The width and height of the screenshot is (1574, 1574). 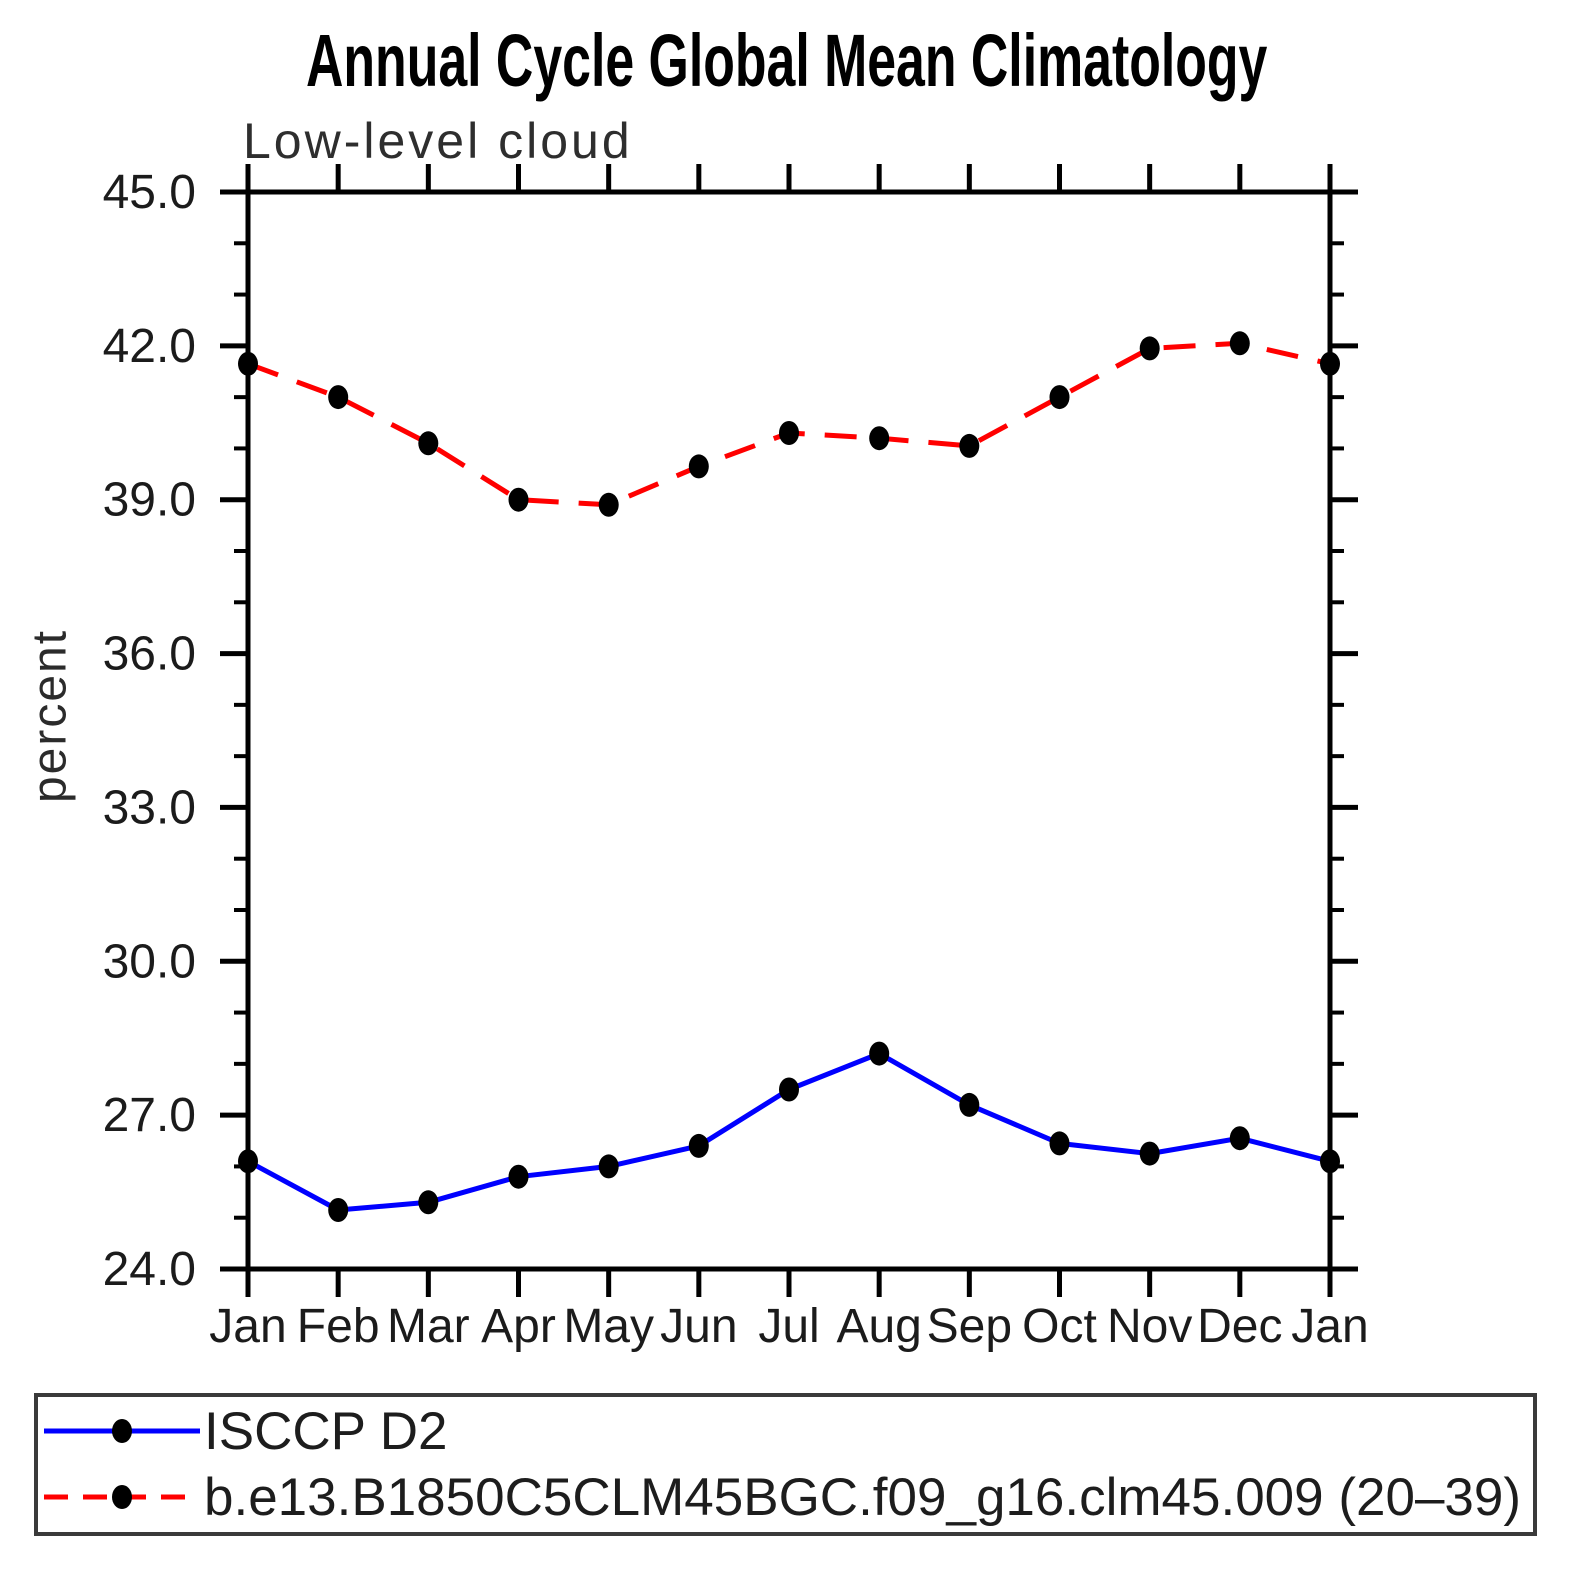 I want to click on x-tick-label: Aug, so click(x=878, y=1326).